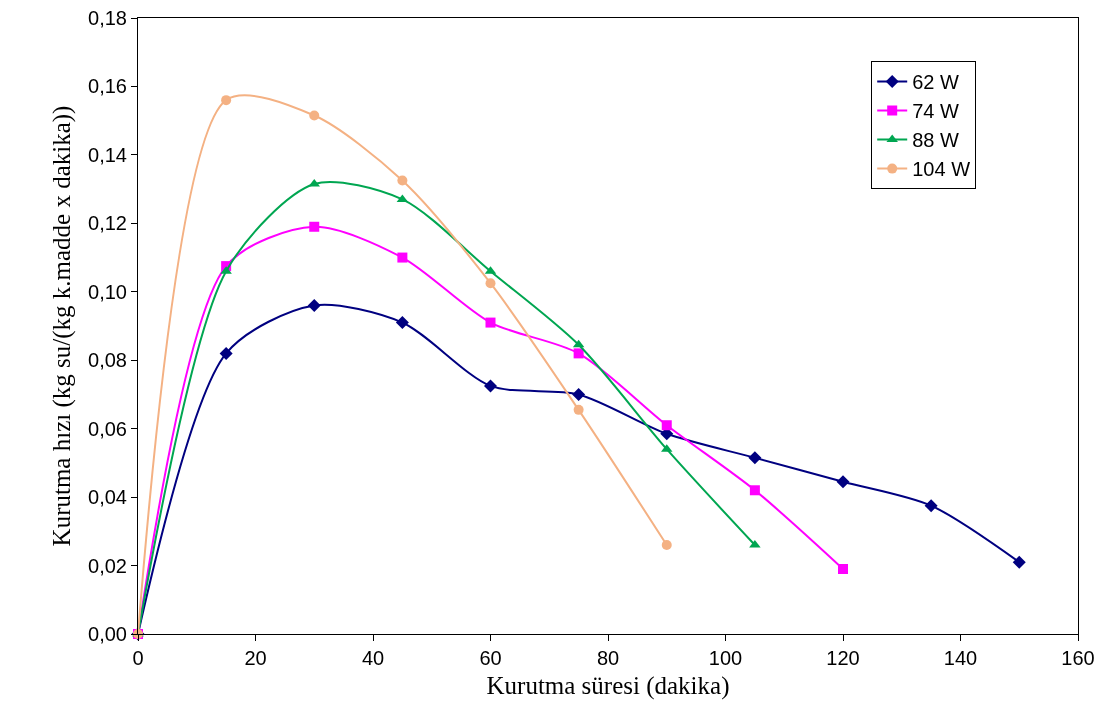 The width and height of the screenshot is (1110, 724). I want to click on legend-label: 104 W, so click(941, 169).